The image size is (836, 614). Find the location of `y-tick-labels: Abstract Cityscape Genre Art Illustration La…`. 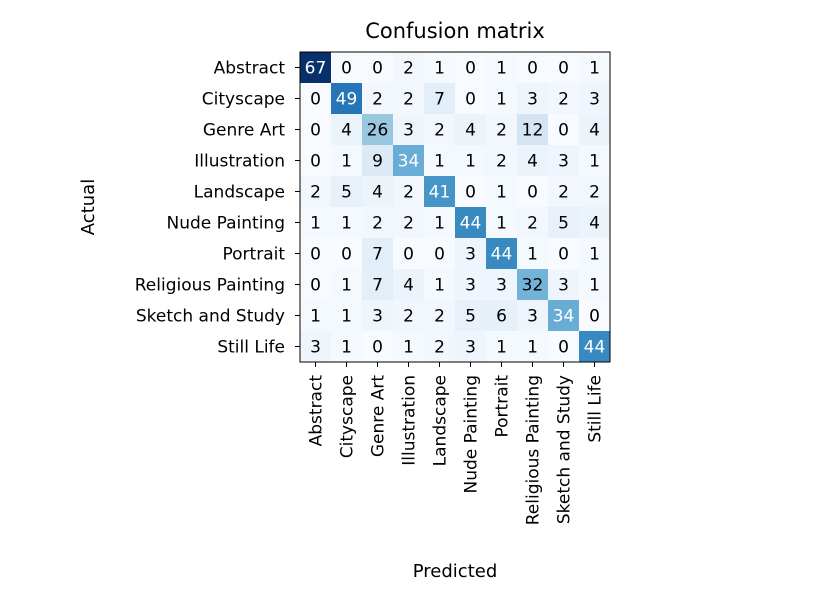

y-tick-labels: Abstract Cityscape Genre Art Illustration La… is located at coordinates (210, 208).